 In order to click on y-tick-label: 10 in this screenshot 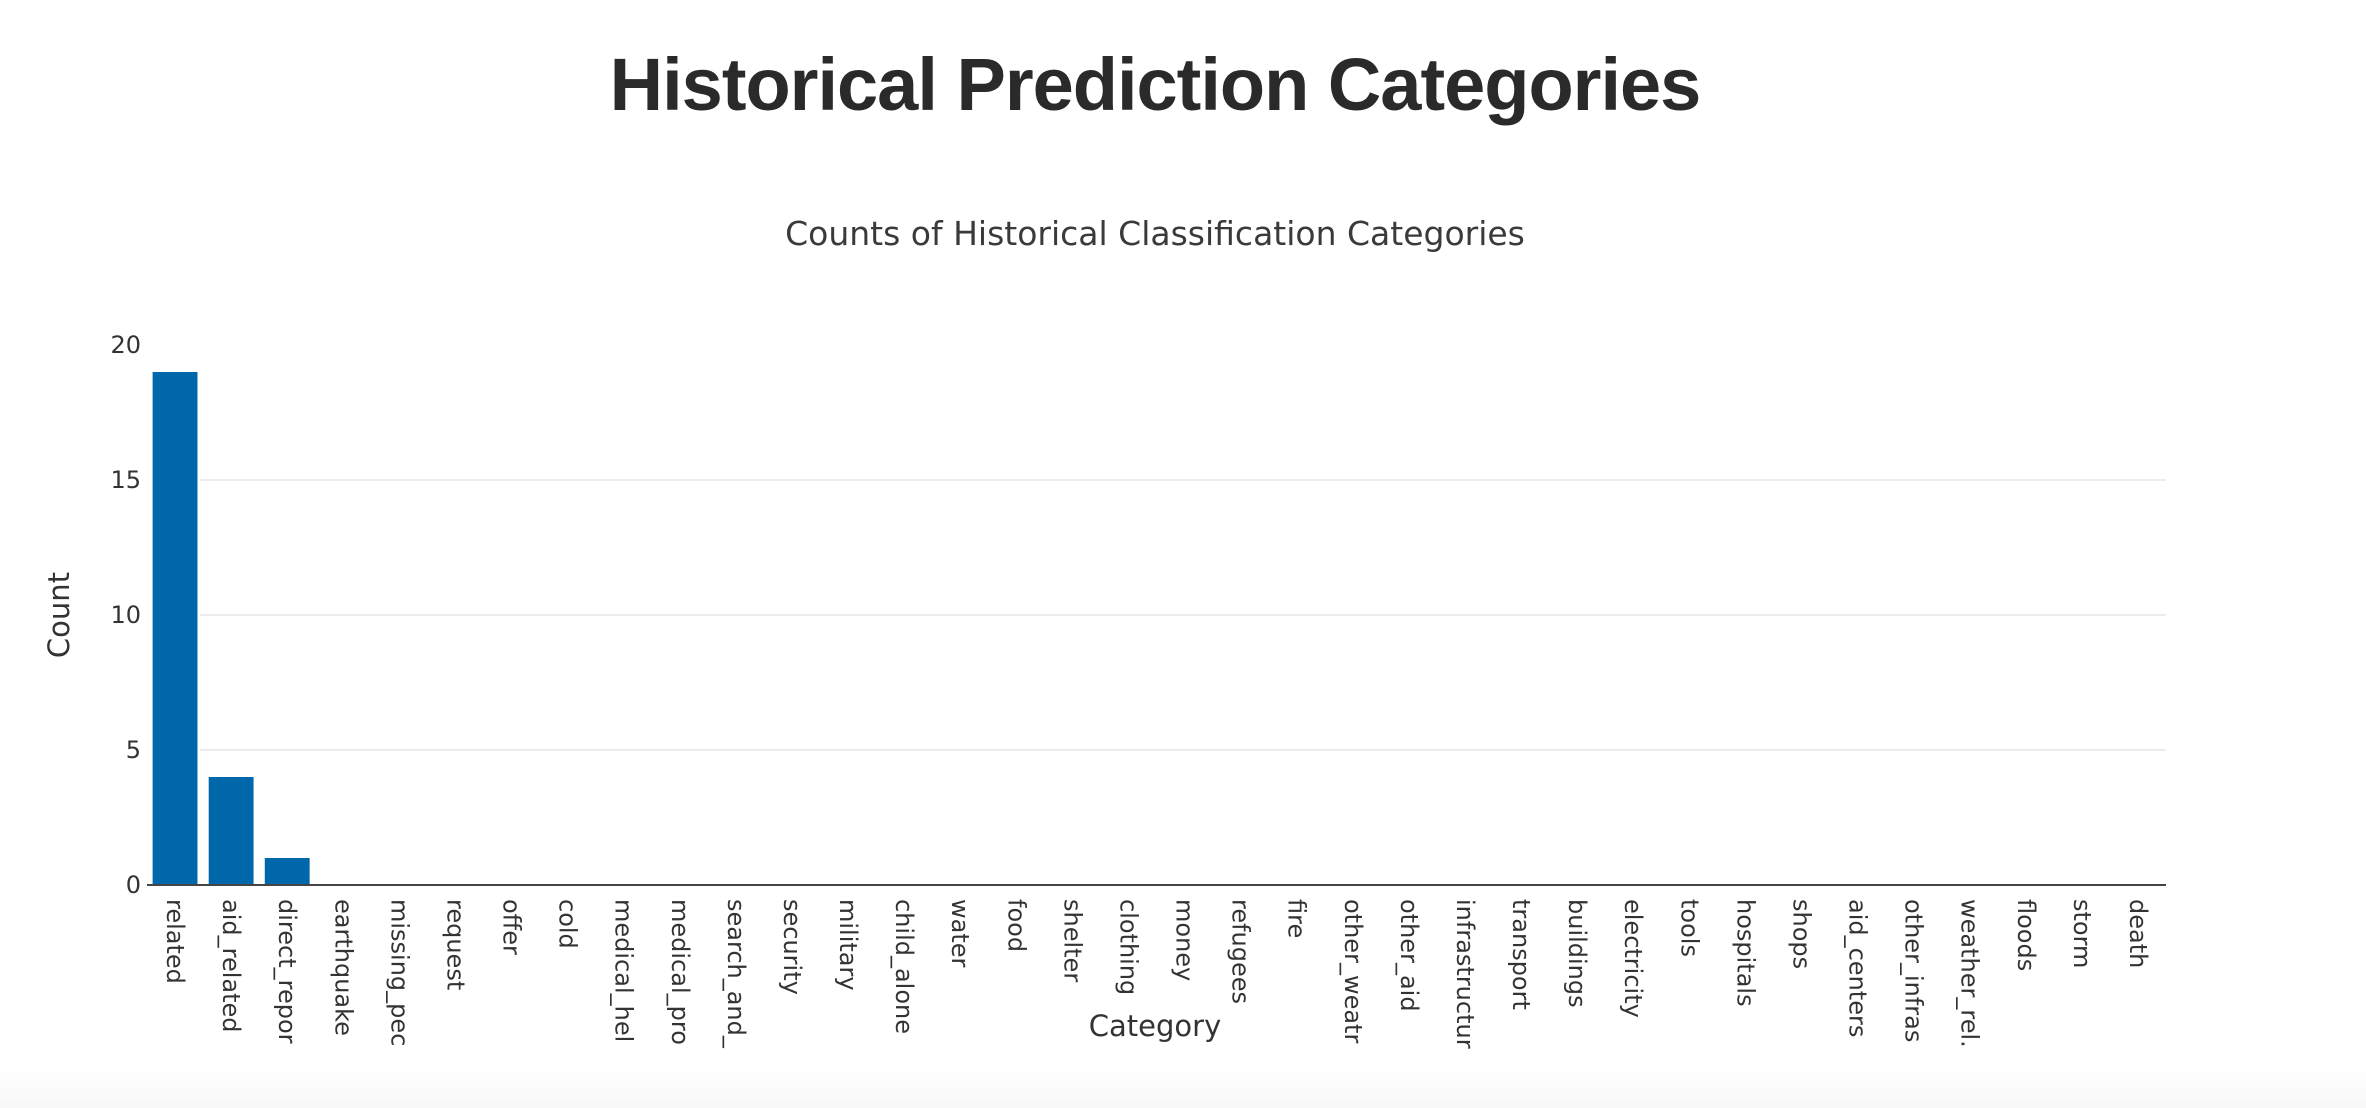, I will do `click(125, 615)`.